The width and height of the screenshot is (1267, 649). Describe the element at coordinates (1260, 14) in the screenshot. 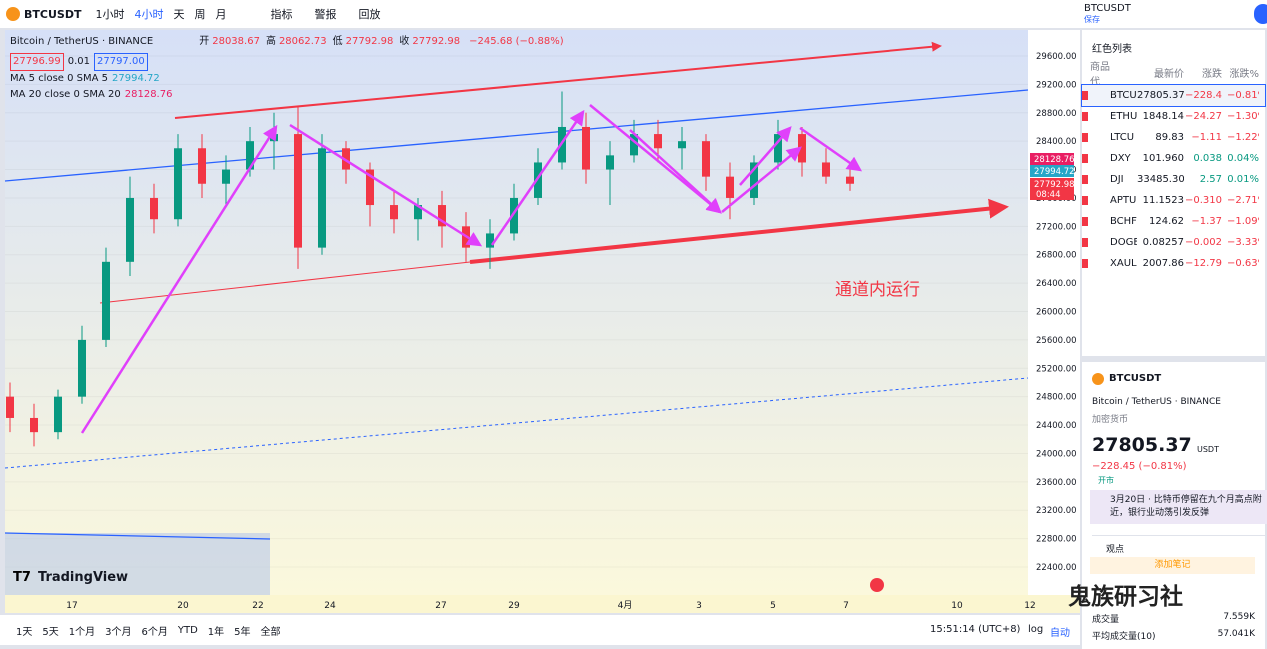

I see `avatar` at that location.